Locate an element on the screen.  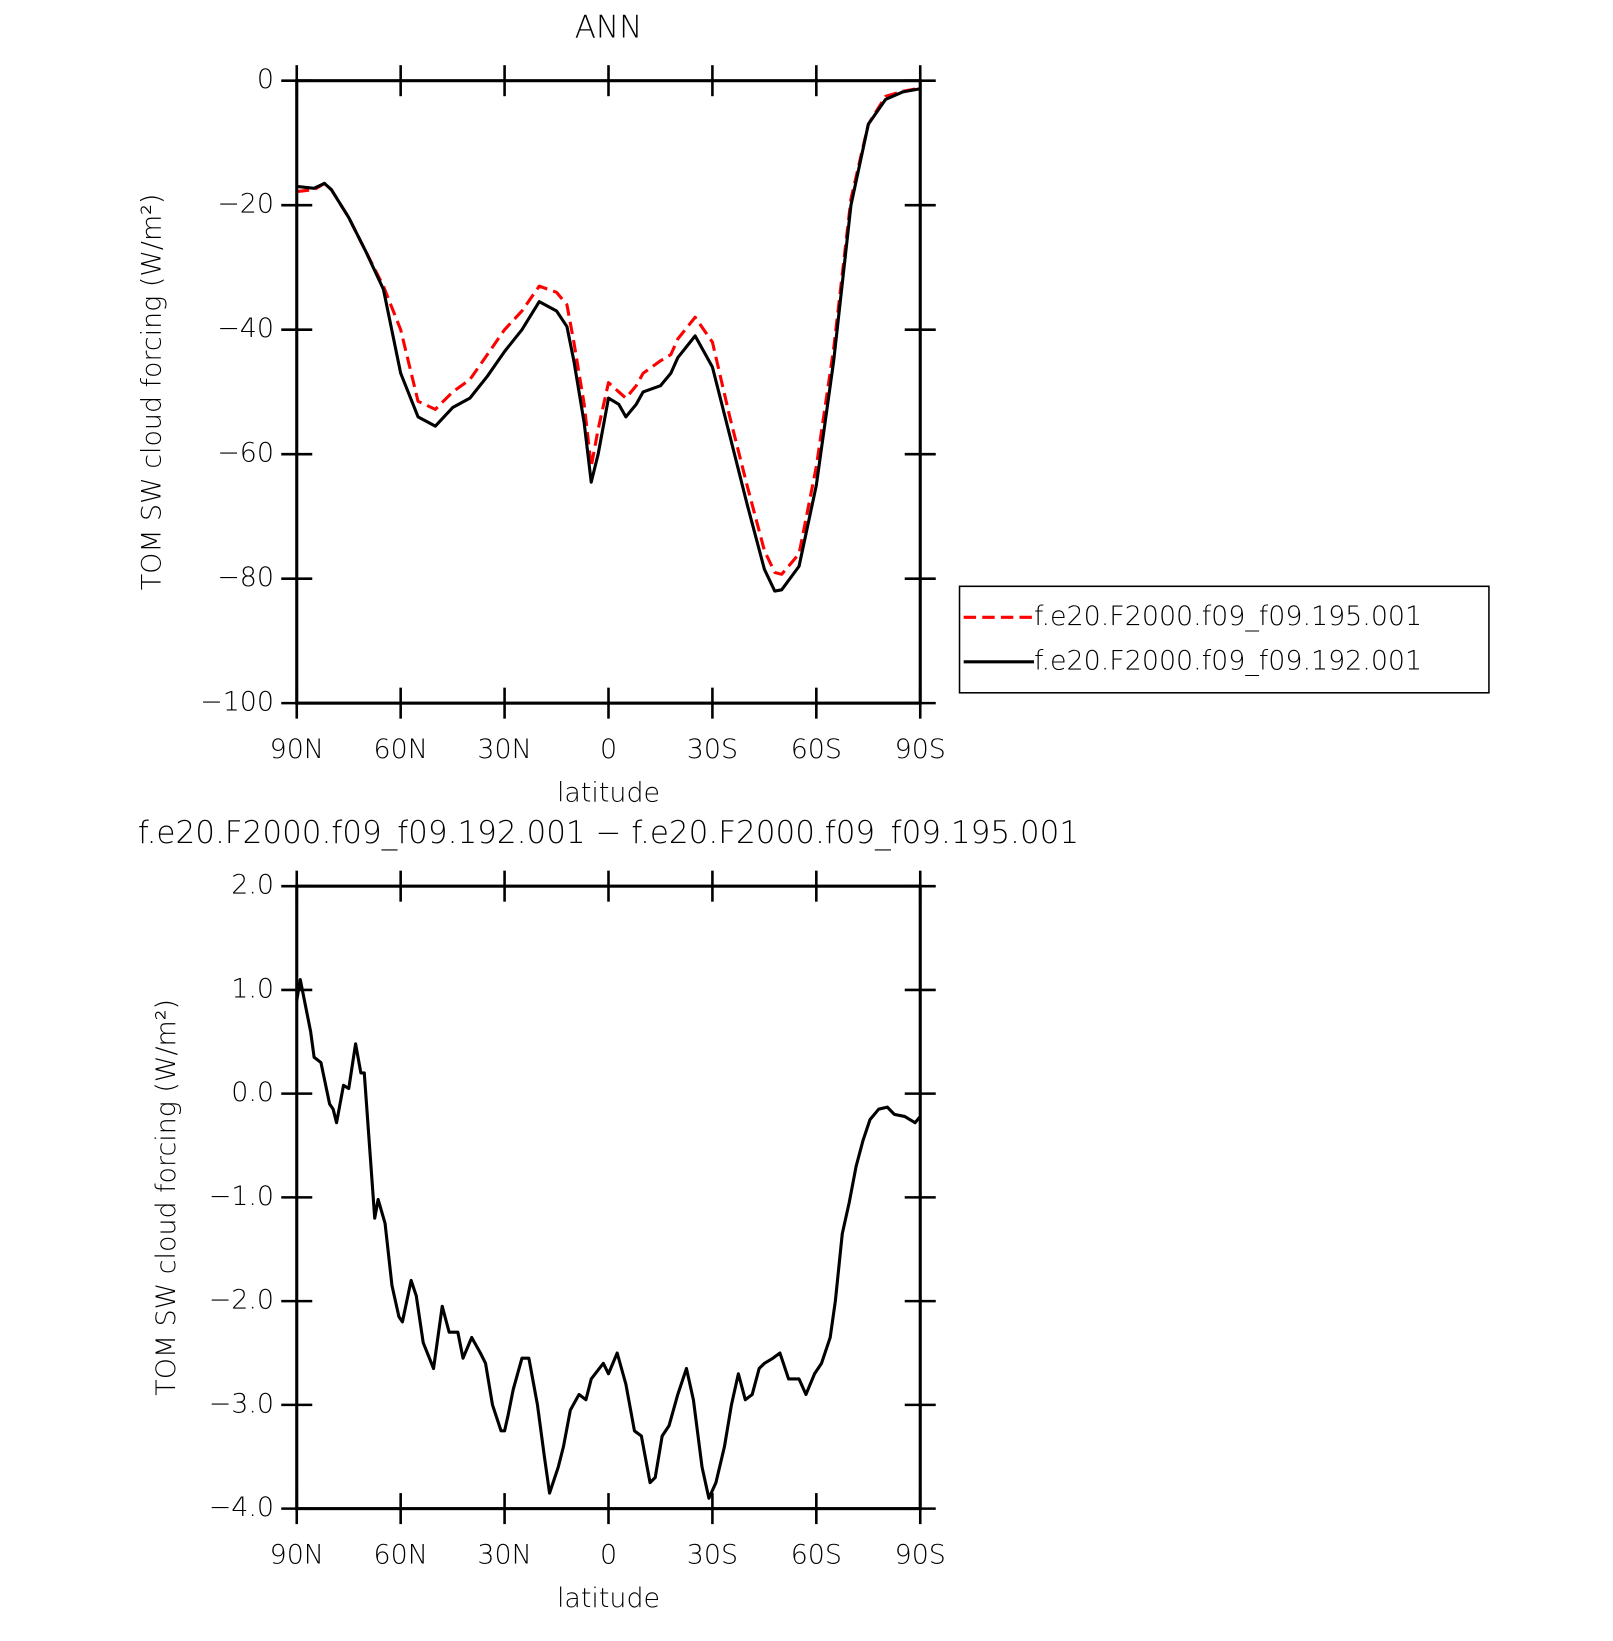
y-tick-label: −20 is located at coordinates (245, 204).